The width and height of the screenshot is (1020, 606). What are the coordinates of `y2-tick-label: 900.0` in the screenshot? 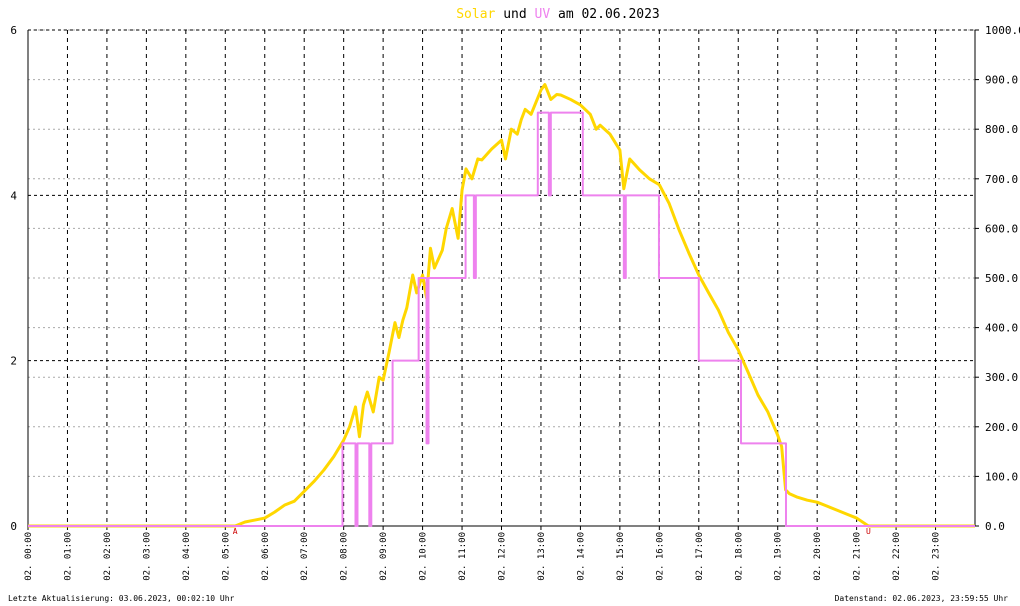 It's located at (1001, 80).